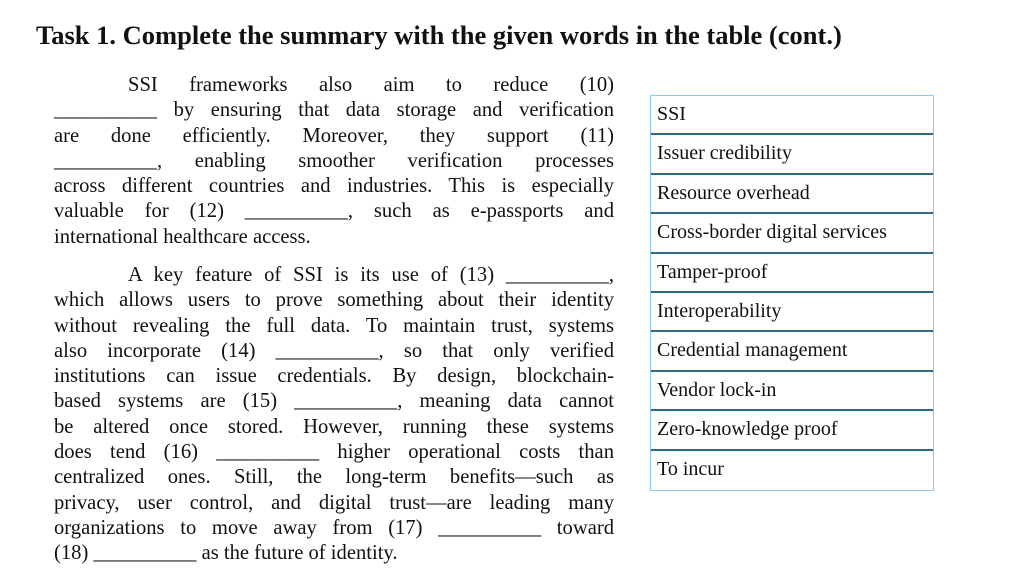  I want to click on word-table-row: To incur, so click(690, 468).